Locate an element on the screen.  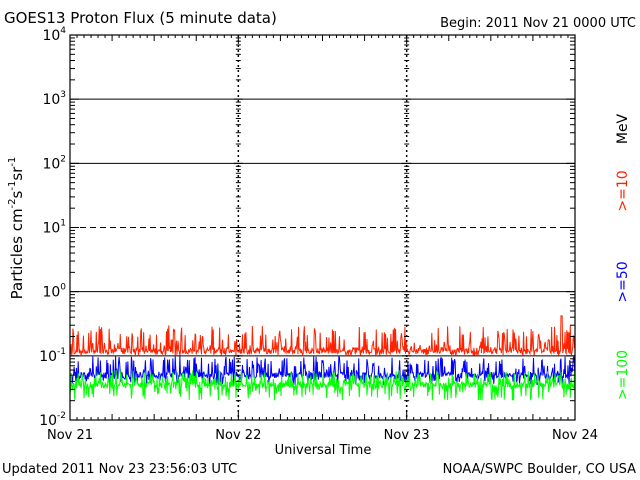
y-axis-tick-labels: 10⁻² 10⁻¹ 10⁰ 10¹ 10² 10³ 10⁴ is located at coordinates (52, 227).